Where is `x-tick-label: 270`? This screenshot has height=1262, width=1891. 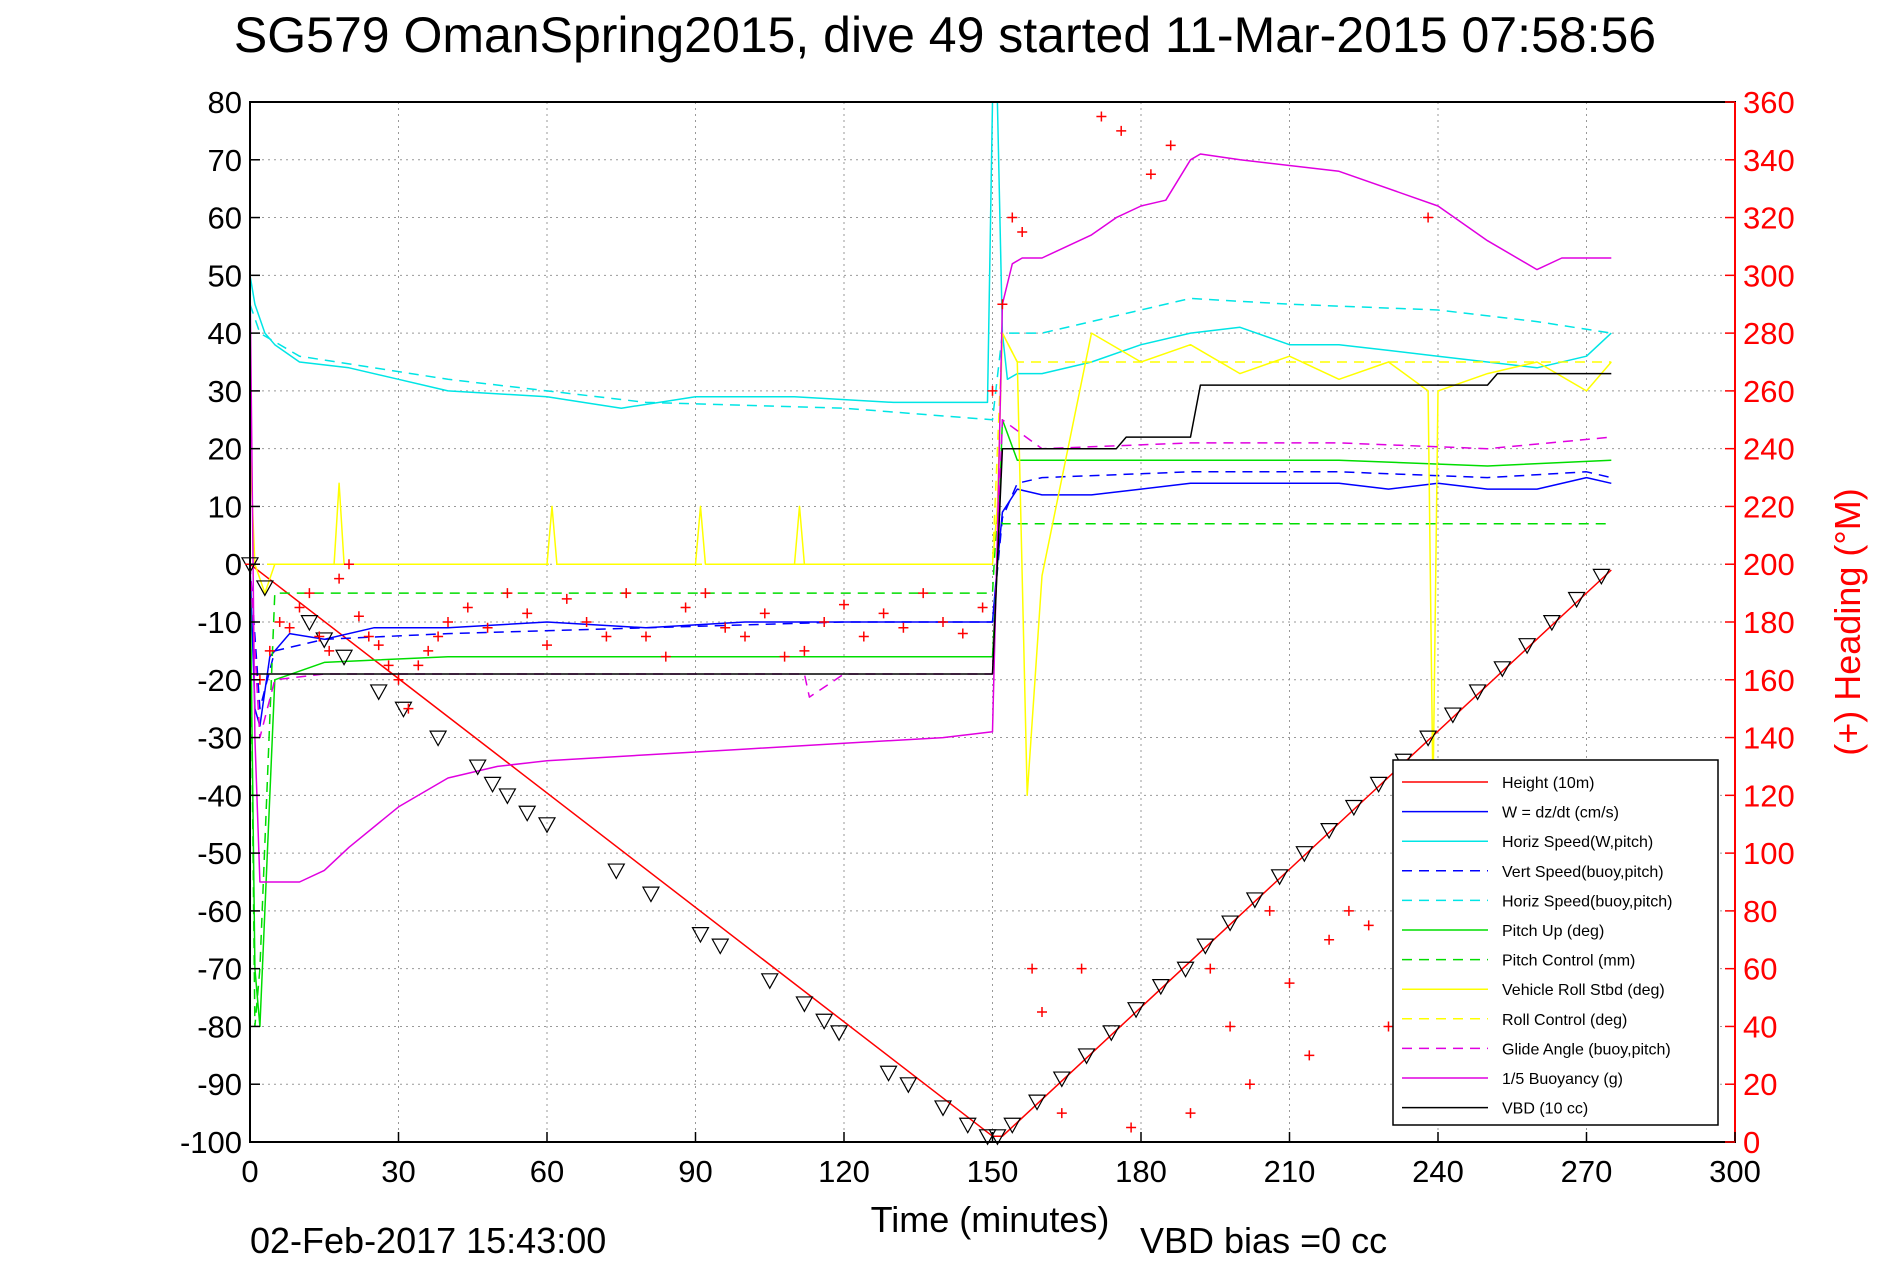
x-tick-label: 270 is located at coordinates (1587, 1171).